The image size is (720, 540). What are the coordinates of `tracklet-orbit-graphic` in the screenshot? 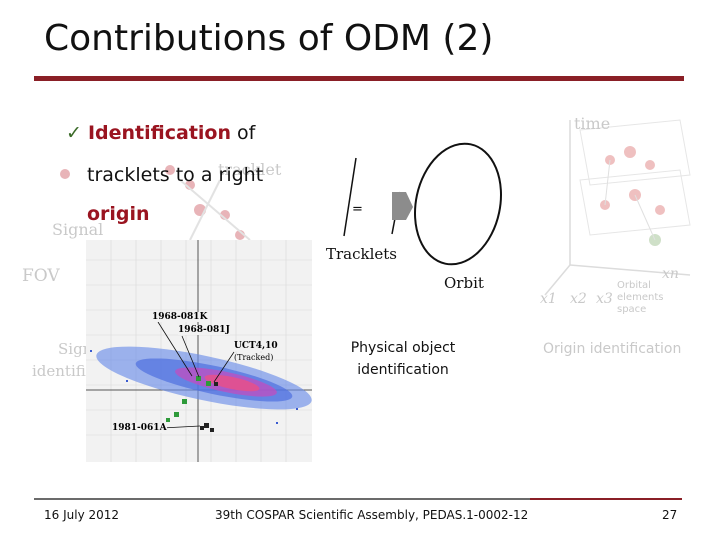 It's located at (422, 204).